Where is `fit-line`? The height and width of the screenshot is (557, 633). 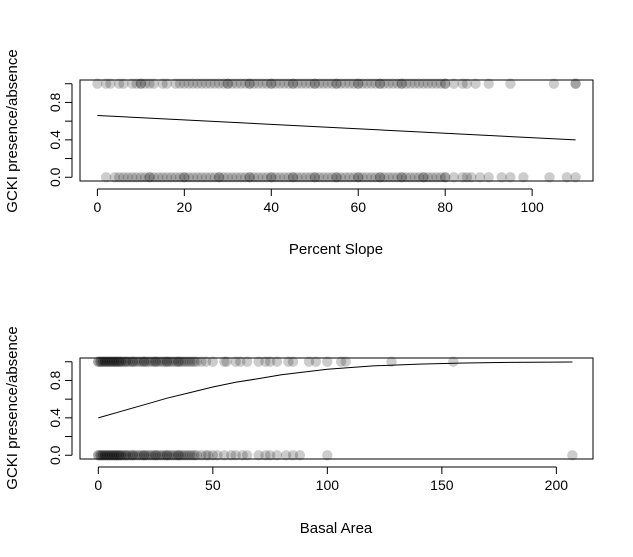
fit-line is located at coordinates (336, 128).